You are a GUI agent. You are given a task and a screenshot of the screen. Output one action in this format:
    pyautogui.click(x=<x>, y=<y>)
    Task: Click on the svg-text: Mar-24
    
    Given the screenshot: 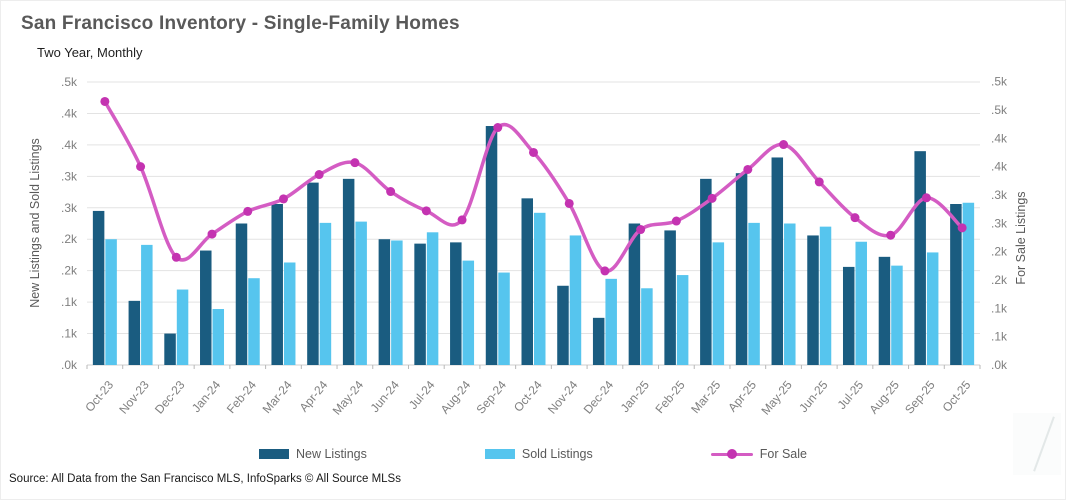 What is the action you would take?
    pyautogui.click(x=277, y=397)
    